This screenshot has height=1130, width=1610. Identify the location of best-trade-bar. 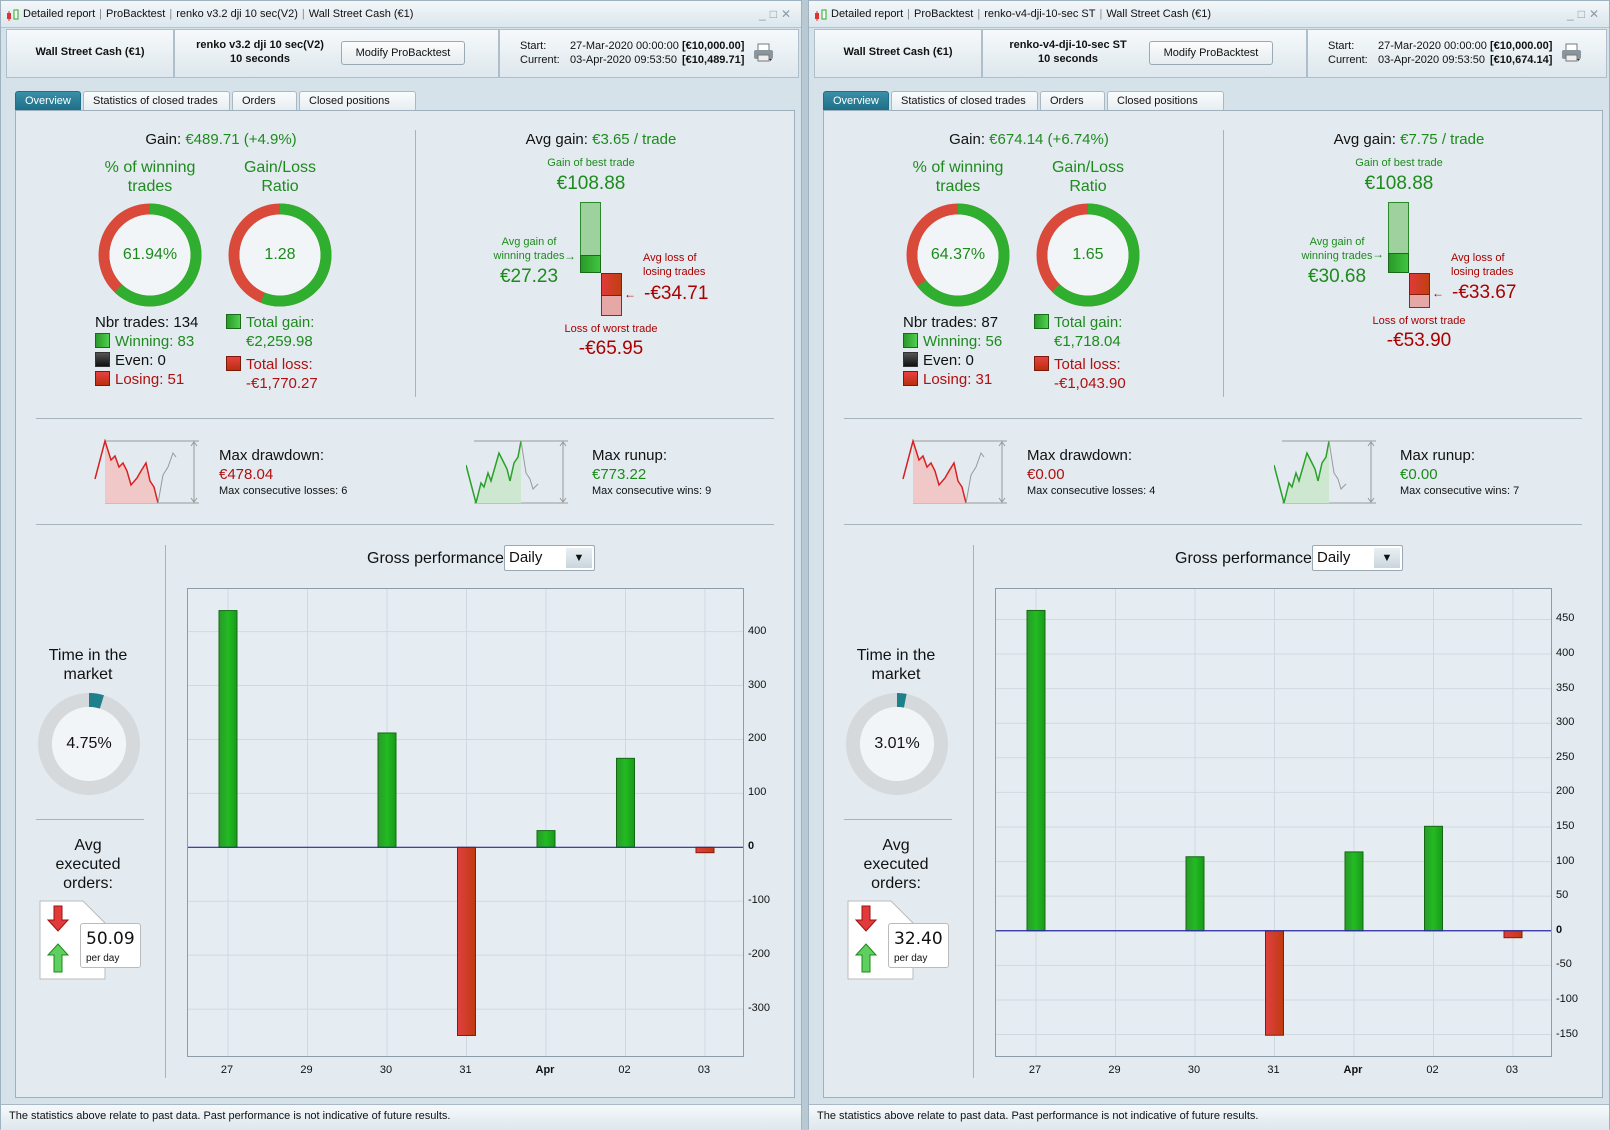
(590, 229).